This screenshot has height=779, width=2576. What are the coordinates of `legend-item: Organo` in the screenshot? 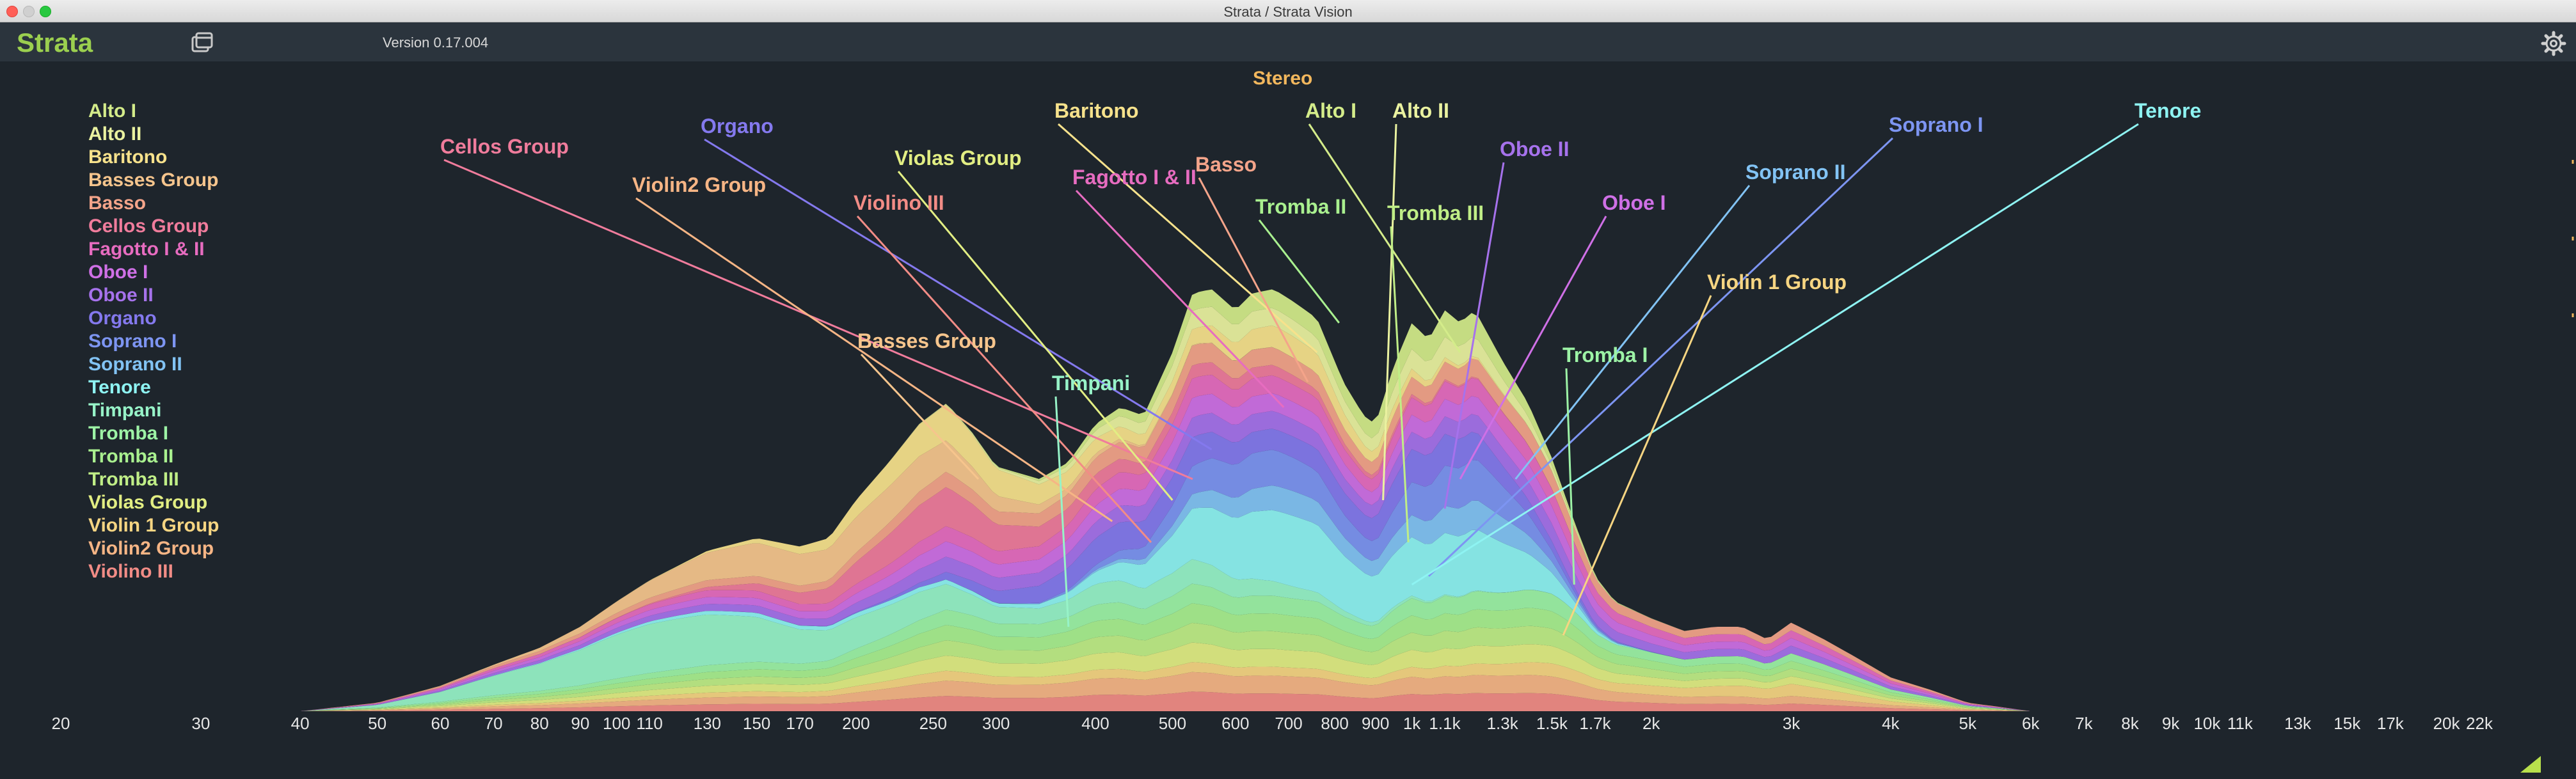 It's located at (123, 319).